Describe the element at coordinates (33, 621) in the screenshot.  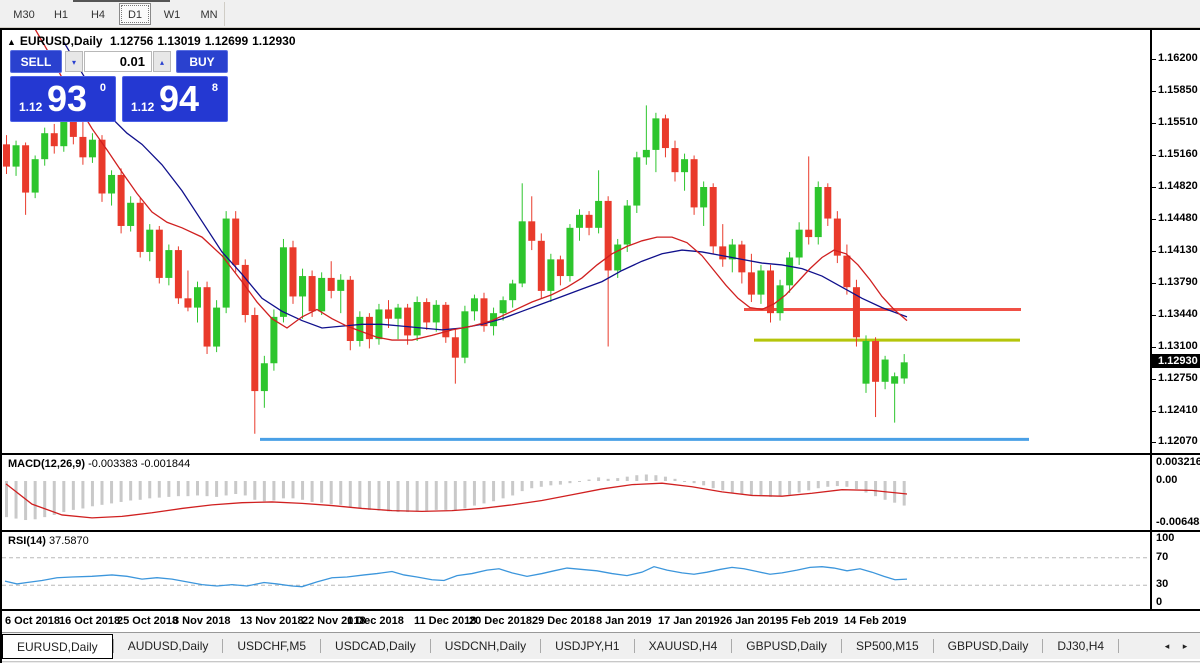
I see `date-axis-label: 6 Oct 2018` at that location.